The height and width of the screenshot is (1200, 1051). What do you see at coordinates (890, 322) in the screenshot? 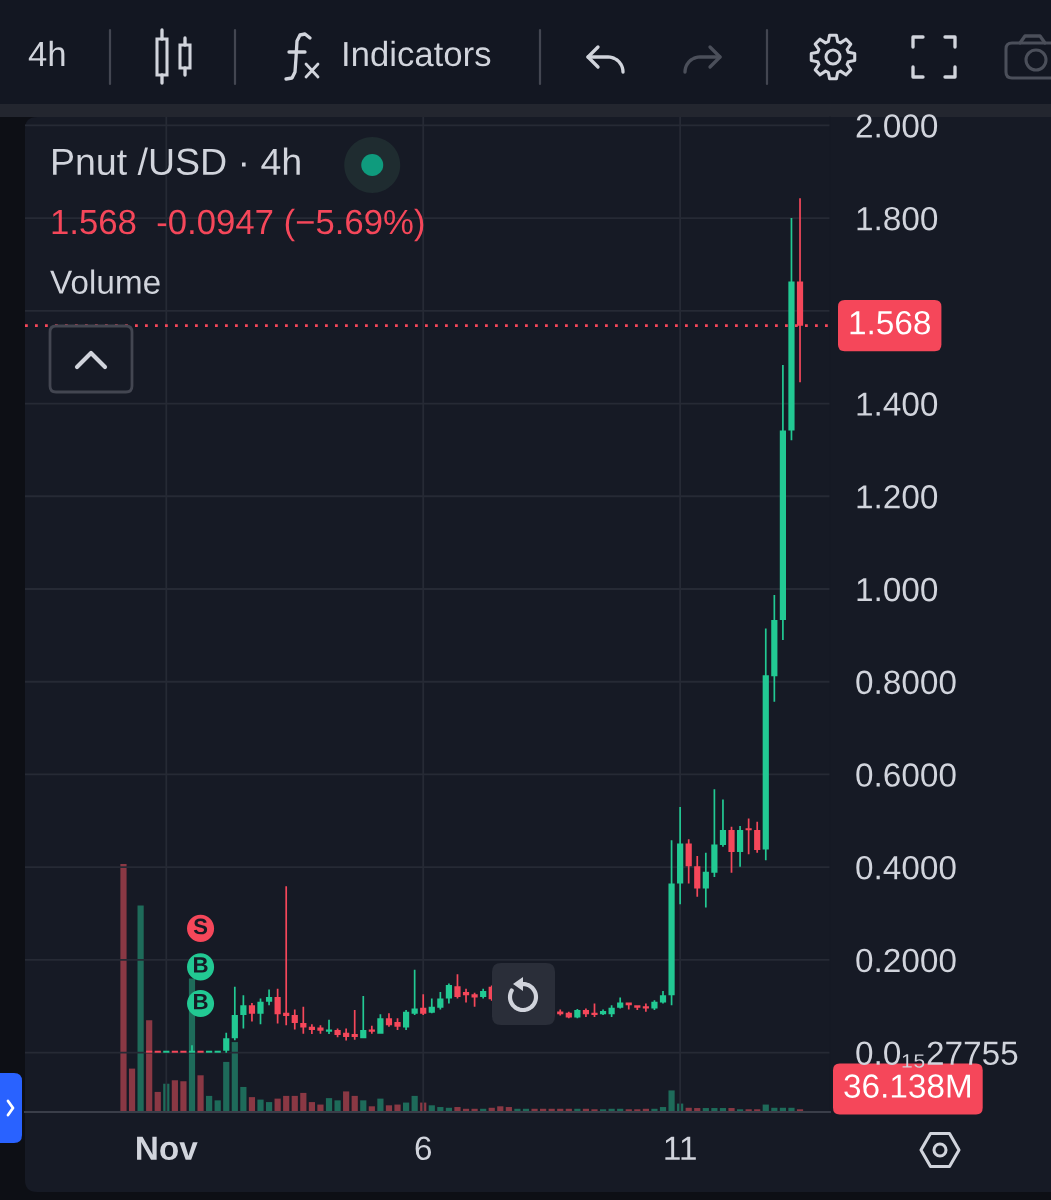
I see `ref-line-label: 1.568` at bounding box center [890, 322].